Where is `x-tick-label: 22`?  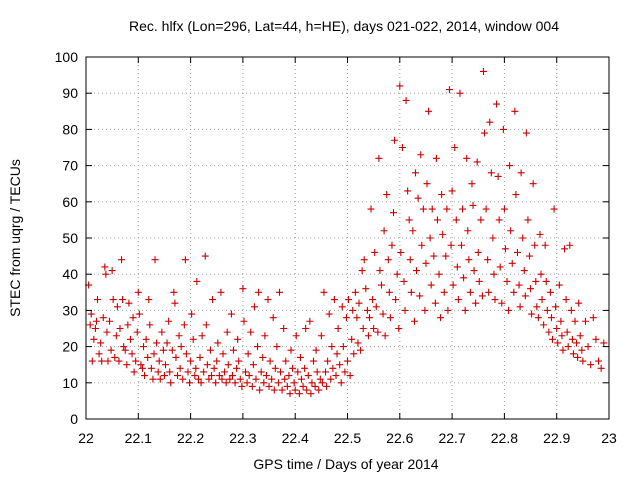
x-tick-label: 22 is located at coordinates (86, 438).